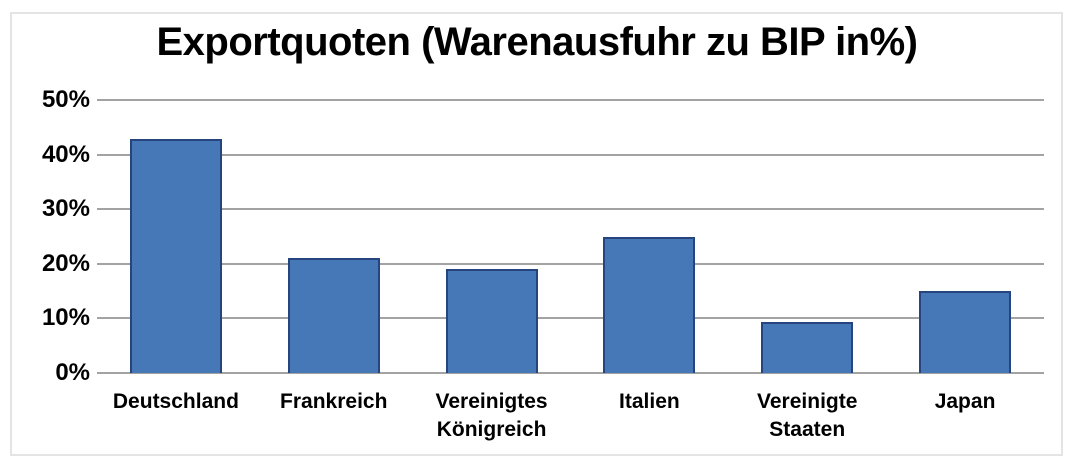 Image resolution: width=1074 pixels, height=466 pixels. Describe the element at coordinates (570, 154) in the screenshot. I see `gridline-40%` at that location.